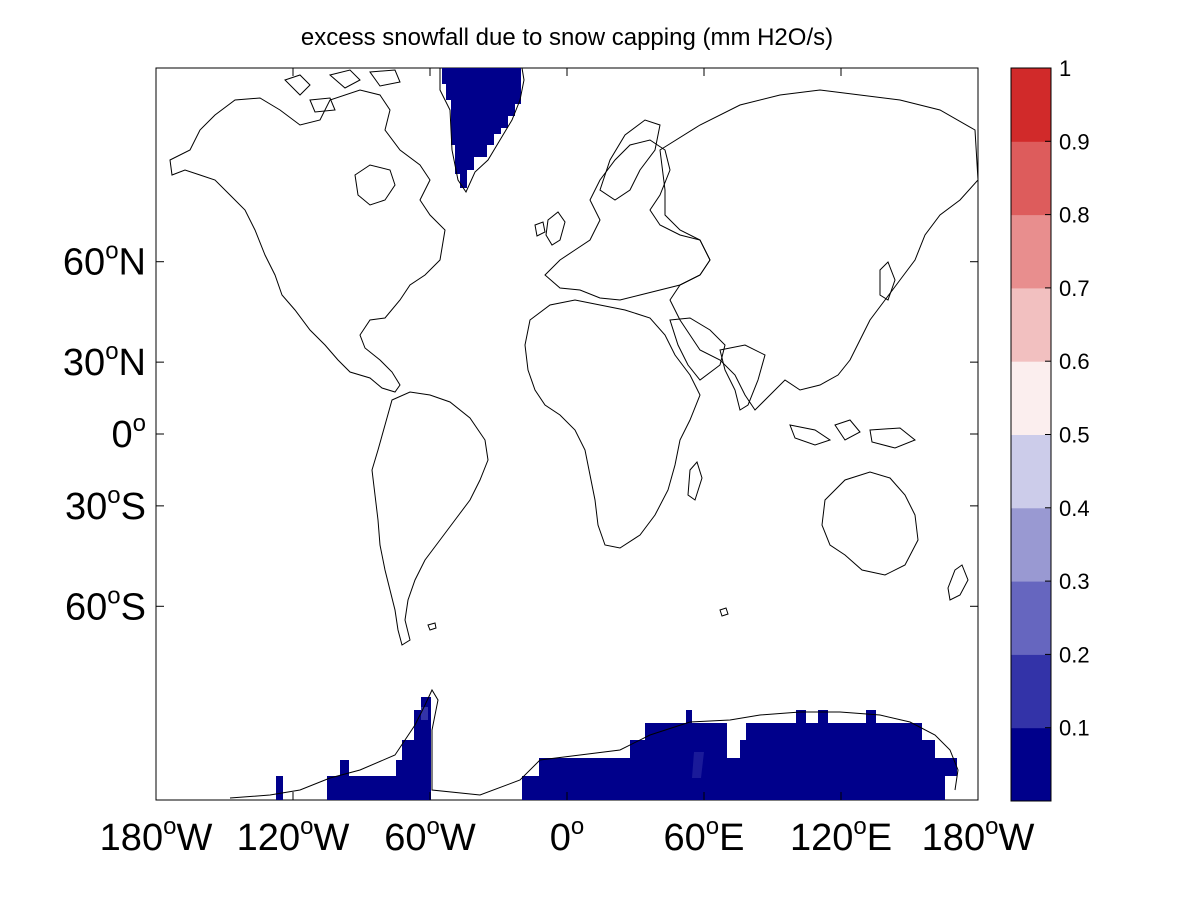  Describe the element at coordinates (550, 228) in the screenshot. I see `coast-british-isles` at that location.